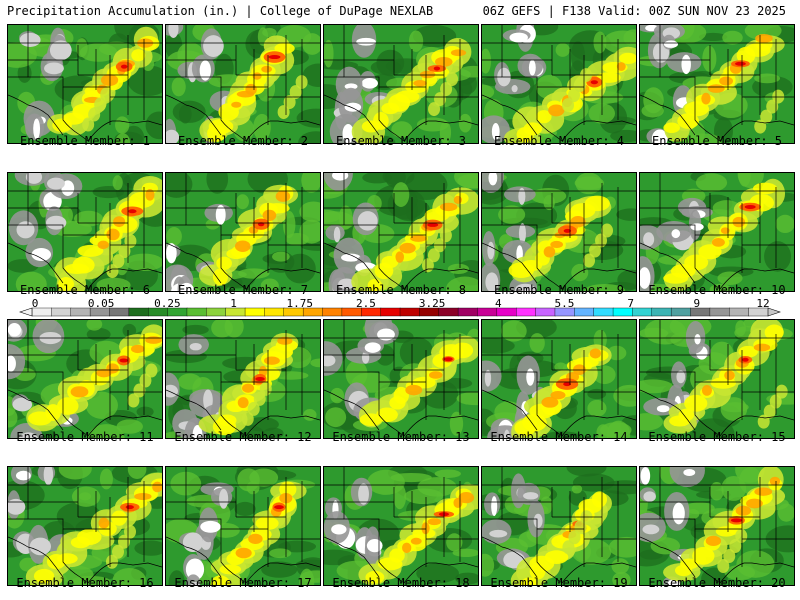  Describe the element at coordinates (559, 437) in the screenshot. I see `ensemble-member-label: Ensemble Member: 14` at that location.